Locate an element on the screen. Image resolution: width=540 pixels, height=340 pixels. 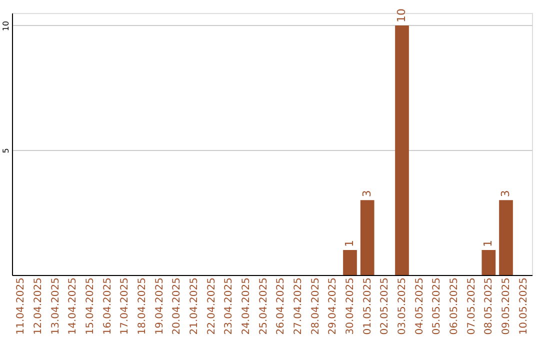
x-tick-label: 17.04.2025 is located at coordinates (125, 306).